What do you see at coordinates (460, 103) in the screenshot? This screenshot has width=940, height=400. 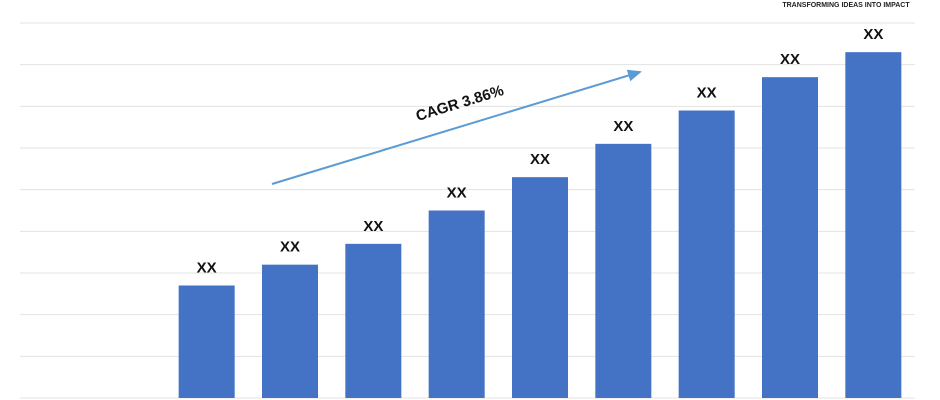 I see `cagr-label: CAGR 3.86%` at bounding box center [460, 103].